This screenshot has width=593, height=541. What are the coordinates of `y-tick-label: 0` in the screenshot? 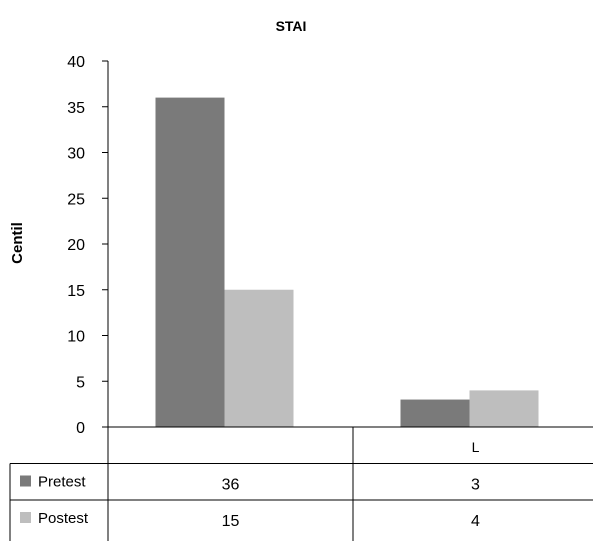 It's located at (80, 428).